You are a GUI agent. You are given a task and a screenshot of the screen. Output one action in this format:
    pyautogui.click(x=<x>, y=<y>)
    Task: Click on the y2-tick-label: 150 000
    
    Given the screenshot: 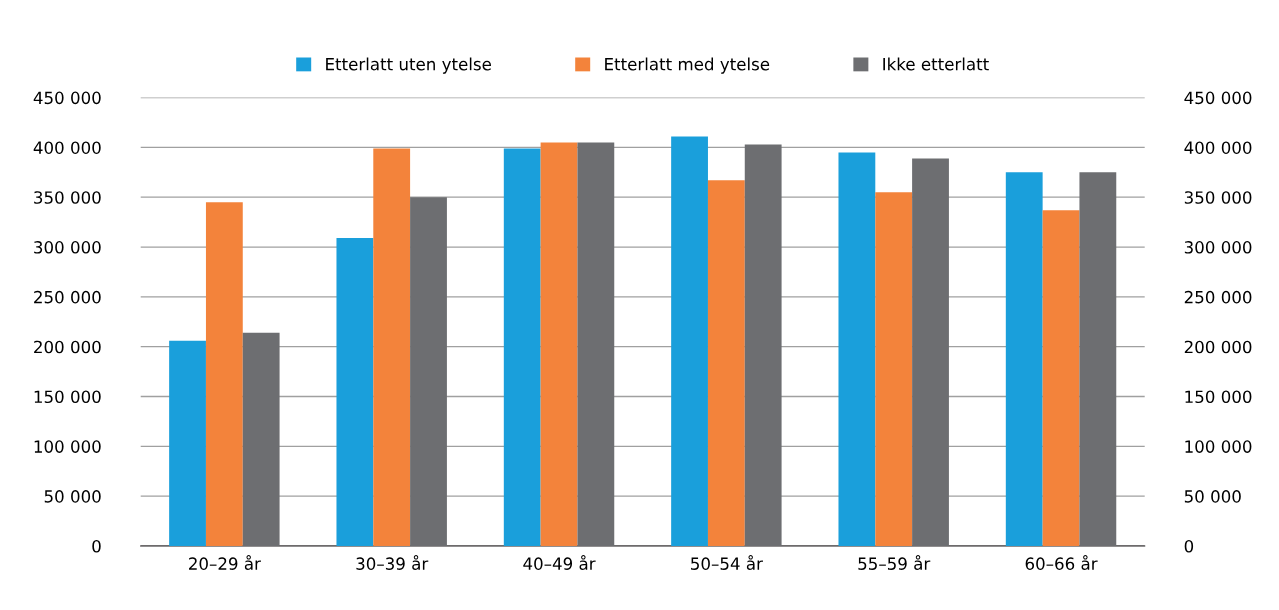 What is the action you would take?
    pyautogui.click(x=1218, y=397)
    